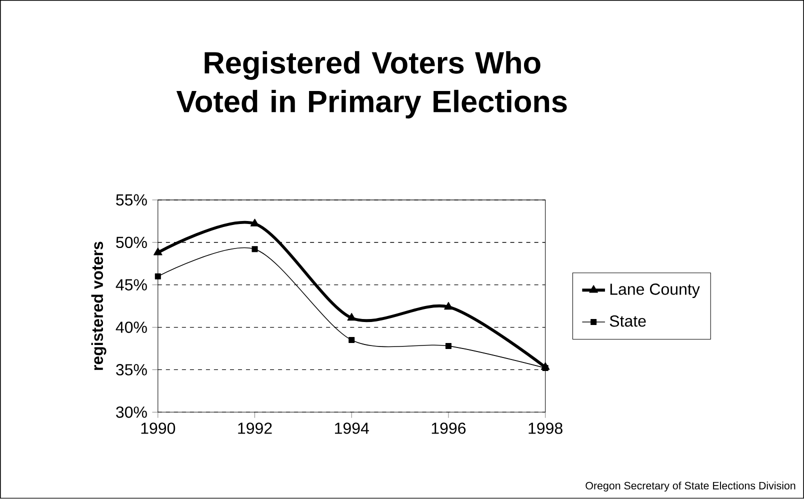 The image size is (804, 499). I want to click on chart-title: Registered Voters Who Voted in Primary Elections, so click(371, 85).